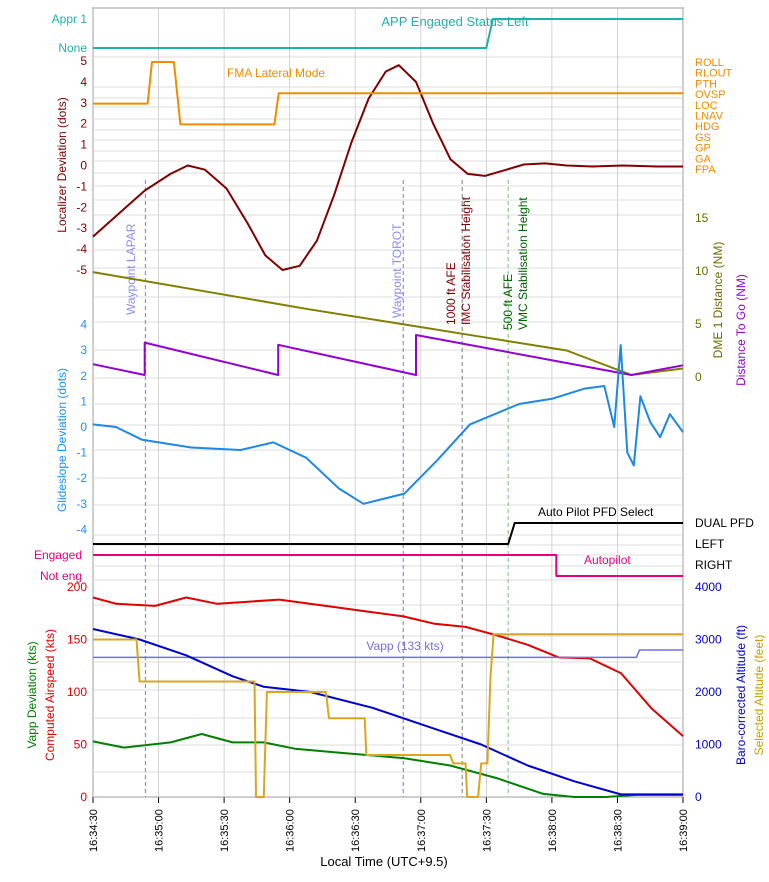  Describe the element at coordinates (703, 159) in the screenshot. I see `fma-mode-tick: GA` at that location.